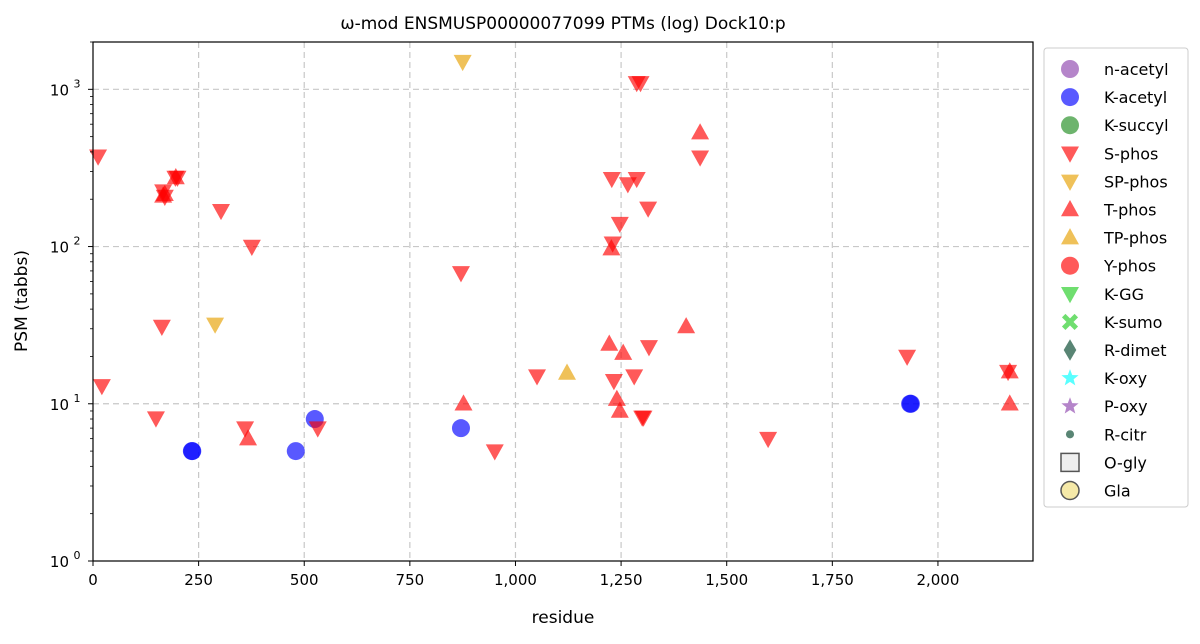 The height and width of the screenshot is (644, 1200). I want to click on legend-marker-k-gg-icon, so click(1070, 295).